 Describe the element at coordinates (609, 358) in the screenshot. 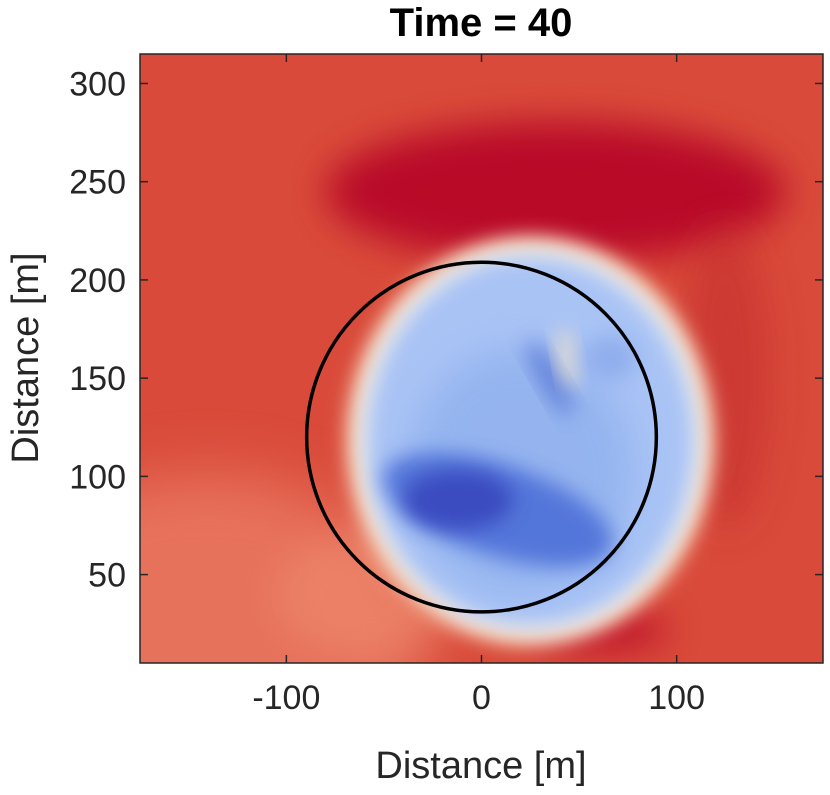

I see `heat-swirl-blue` at that location.